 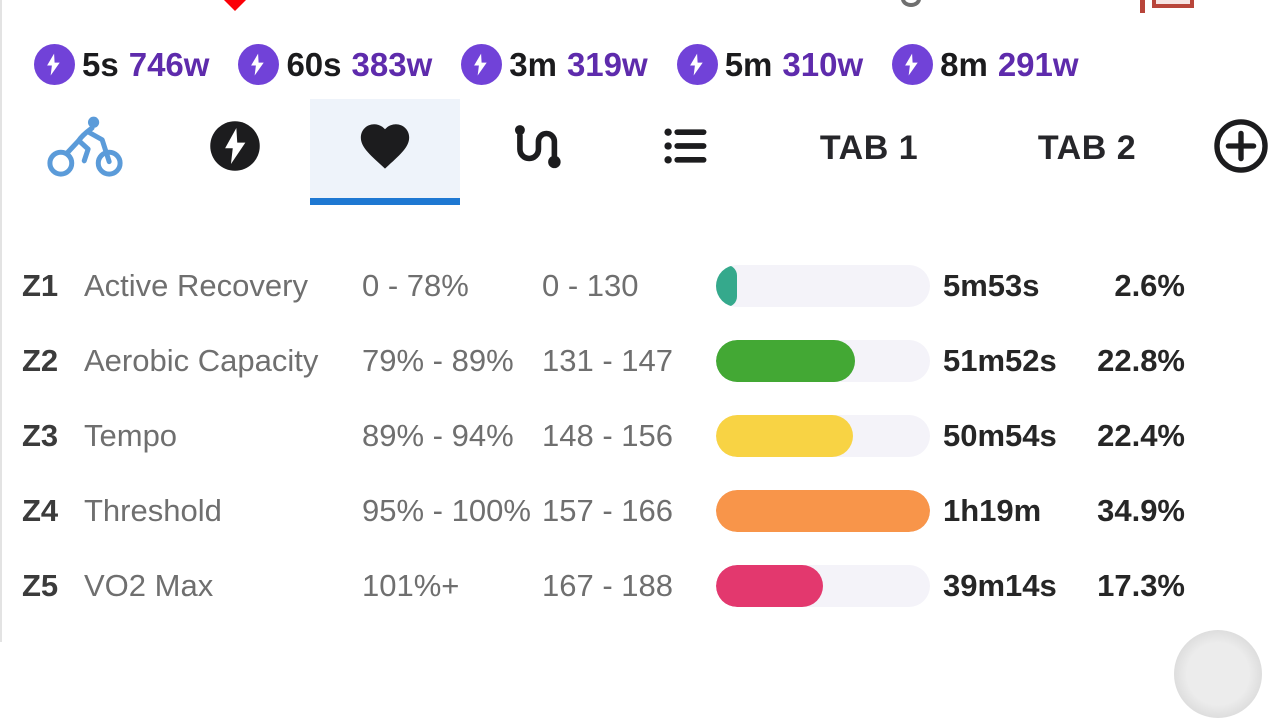 What do you see at coordinates (607, 510) in the screenshot?
I see `zone-hr-range: 157 - 166` at bounding box center [607, 510].